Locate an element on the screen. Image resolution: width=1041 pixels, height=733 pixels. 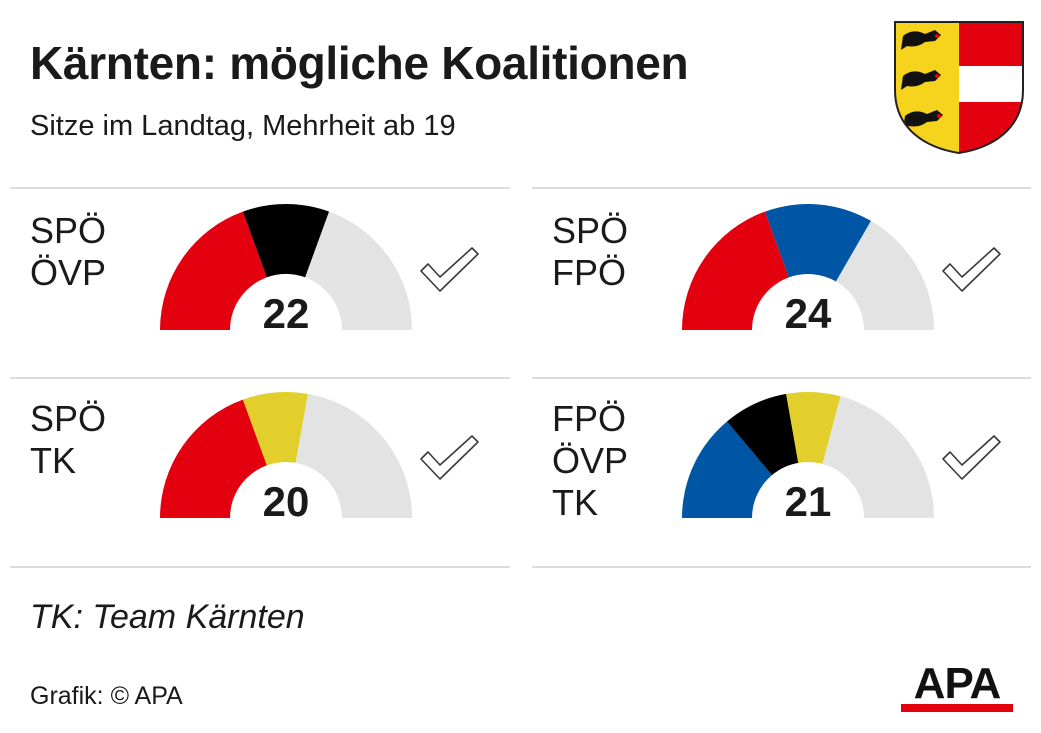
coalition-party-labels: SPÖ ÖVP is located at coordinates (68, 252).